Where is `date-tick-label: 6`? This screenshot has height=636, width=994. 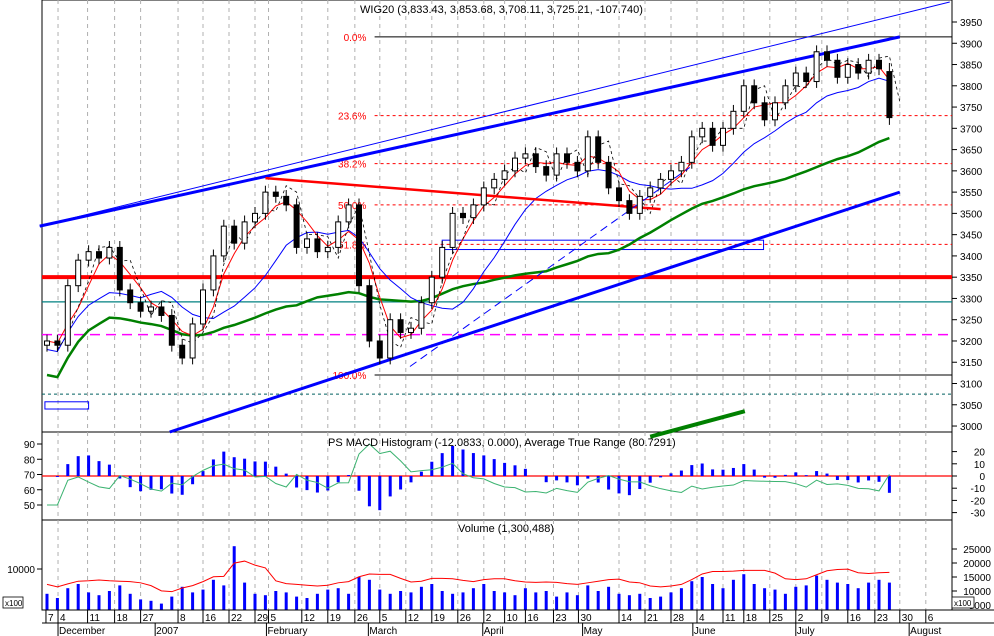
date-tick-label: 6 is located at coordinates (931, 618).